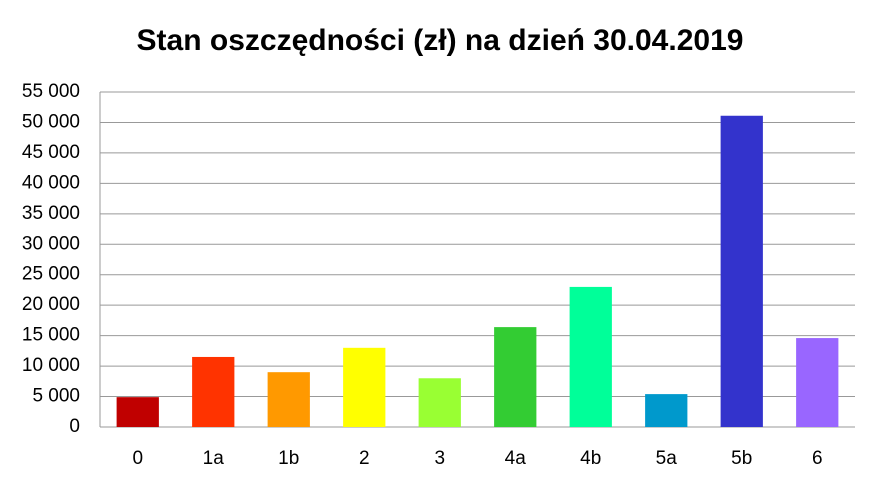  What do you see at coordinates (51, 152) in the screenshot?
I see `y-tick-label: 45 000` at bounding box center [51, 152].